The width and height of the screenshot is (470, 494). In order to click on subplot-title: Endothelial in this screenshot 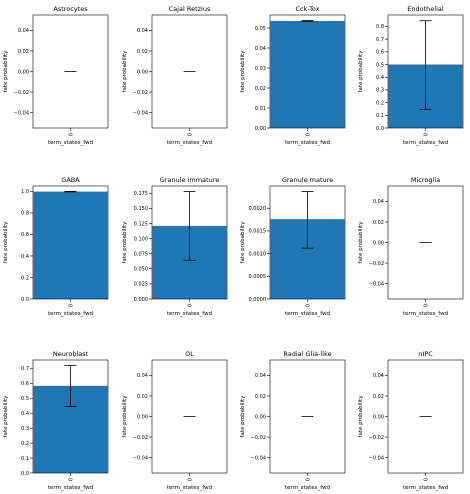, I will do `click(425, 9)`.